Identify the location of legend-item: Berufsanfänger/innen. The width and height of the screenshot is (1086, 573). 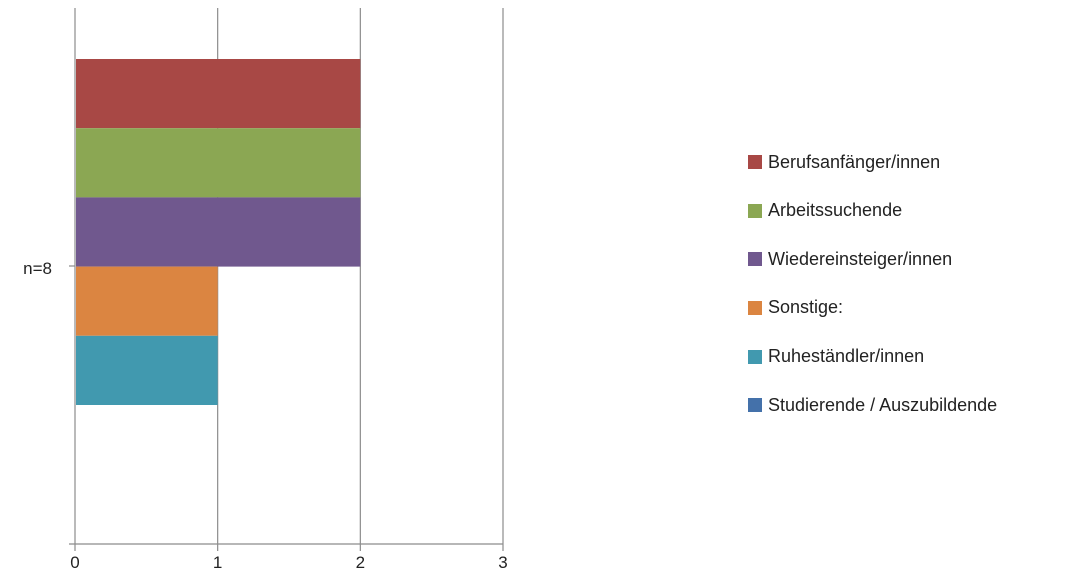
(872, 162).